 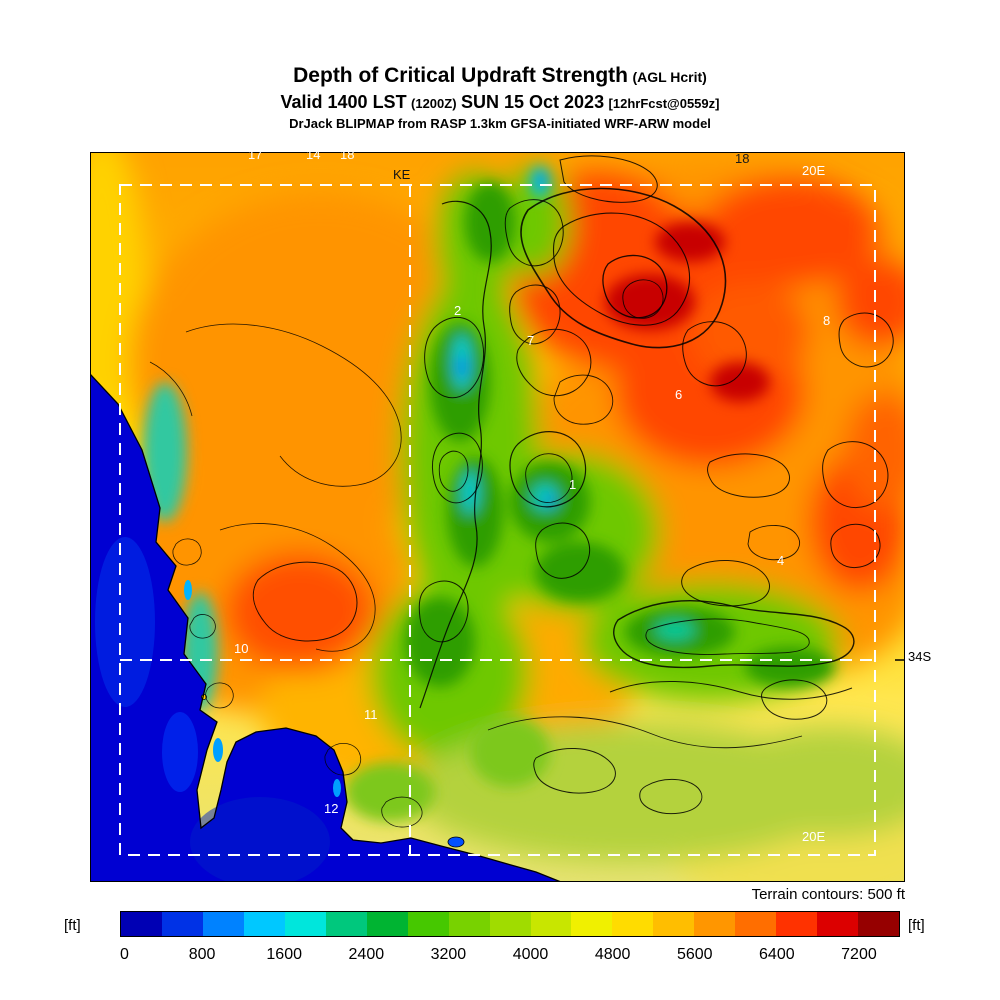 What do you see at coordinates (533, 102) in the screenshot?
I see `valid-date: SUN 15 Oct 2023` at bounding box center [533, 102].